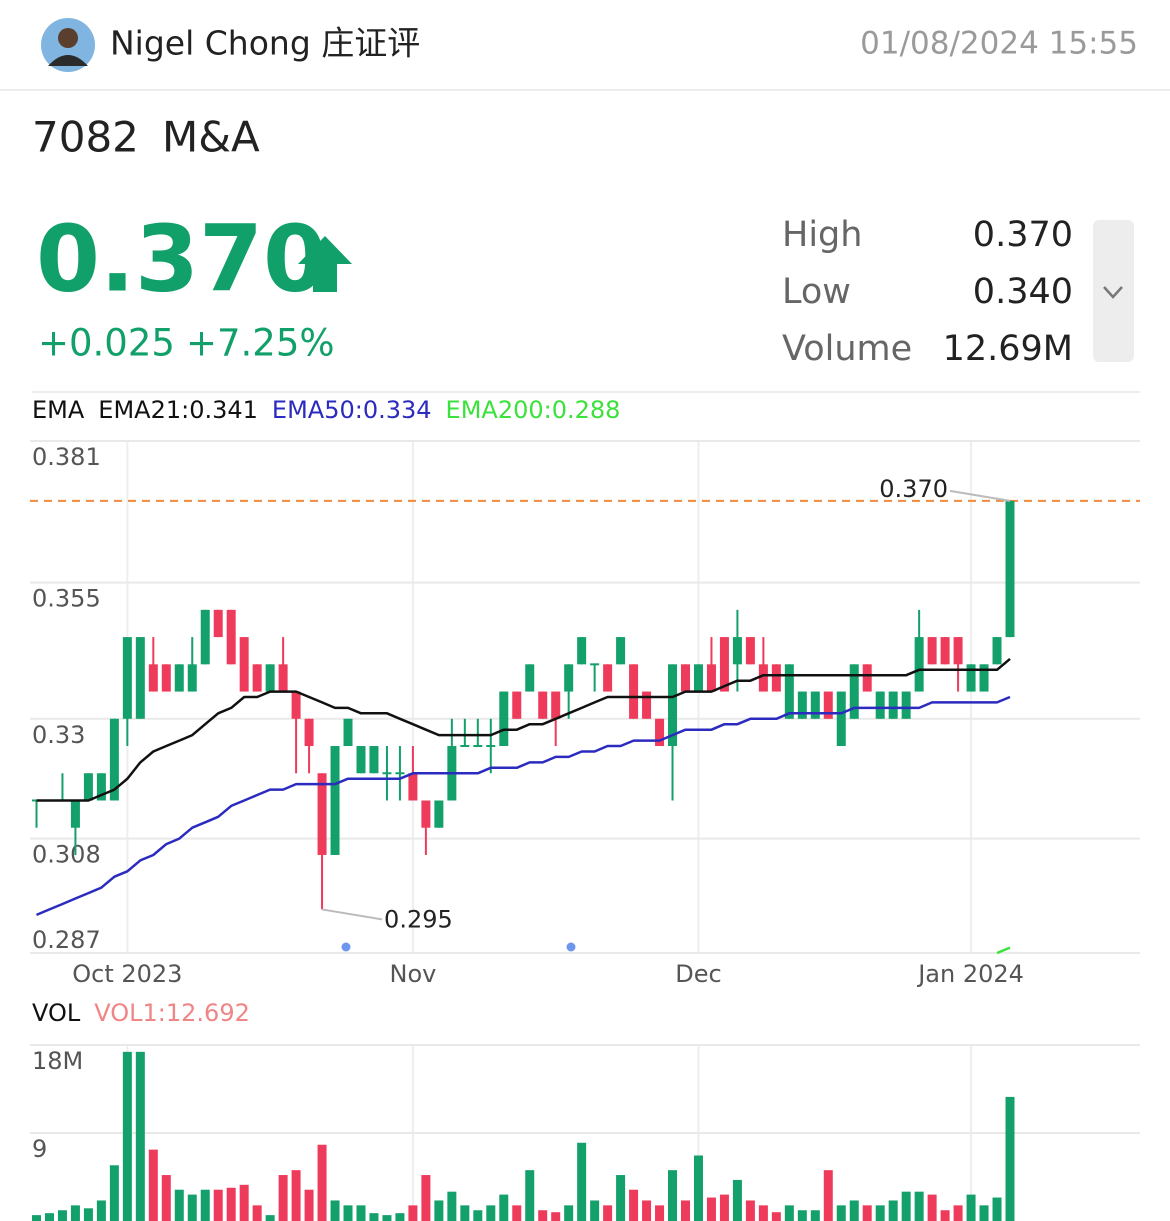 This screenshot has width=1170, height=1221. I want to click on up-arrow, so click(325, 264).